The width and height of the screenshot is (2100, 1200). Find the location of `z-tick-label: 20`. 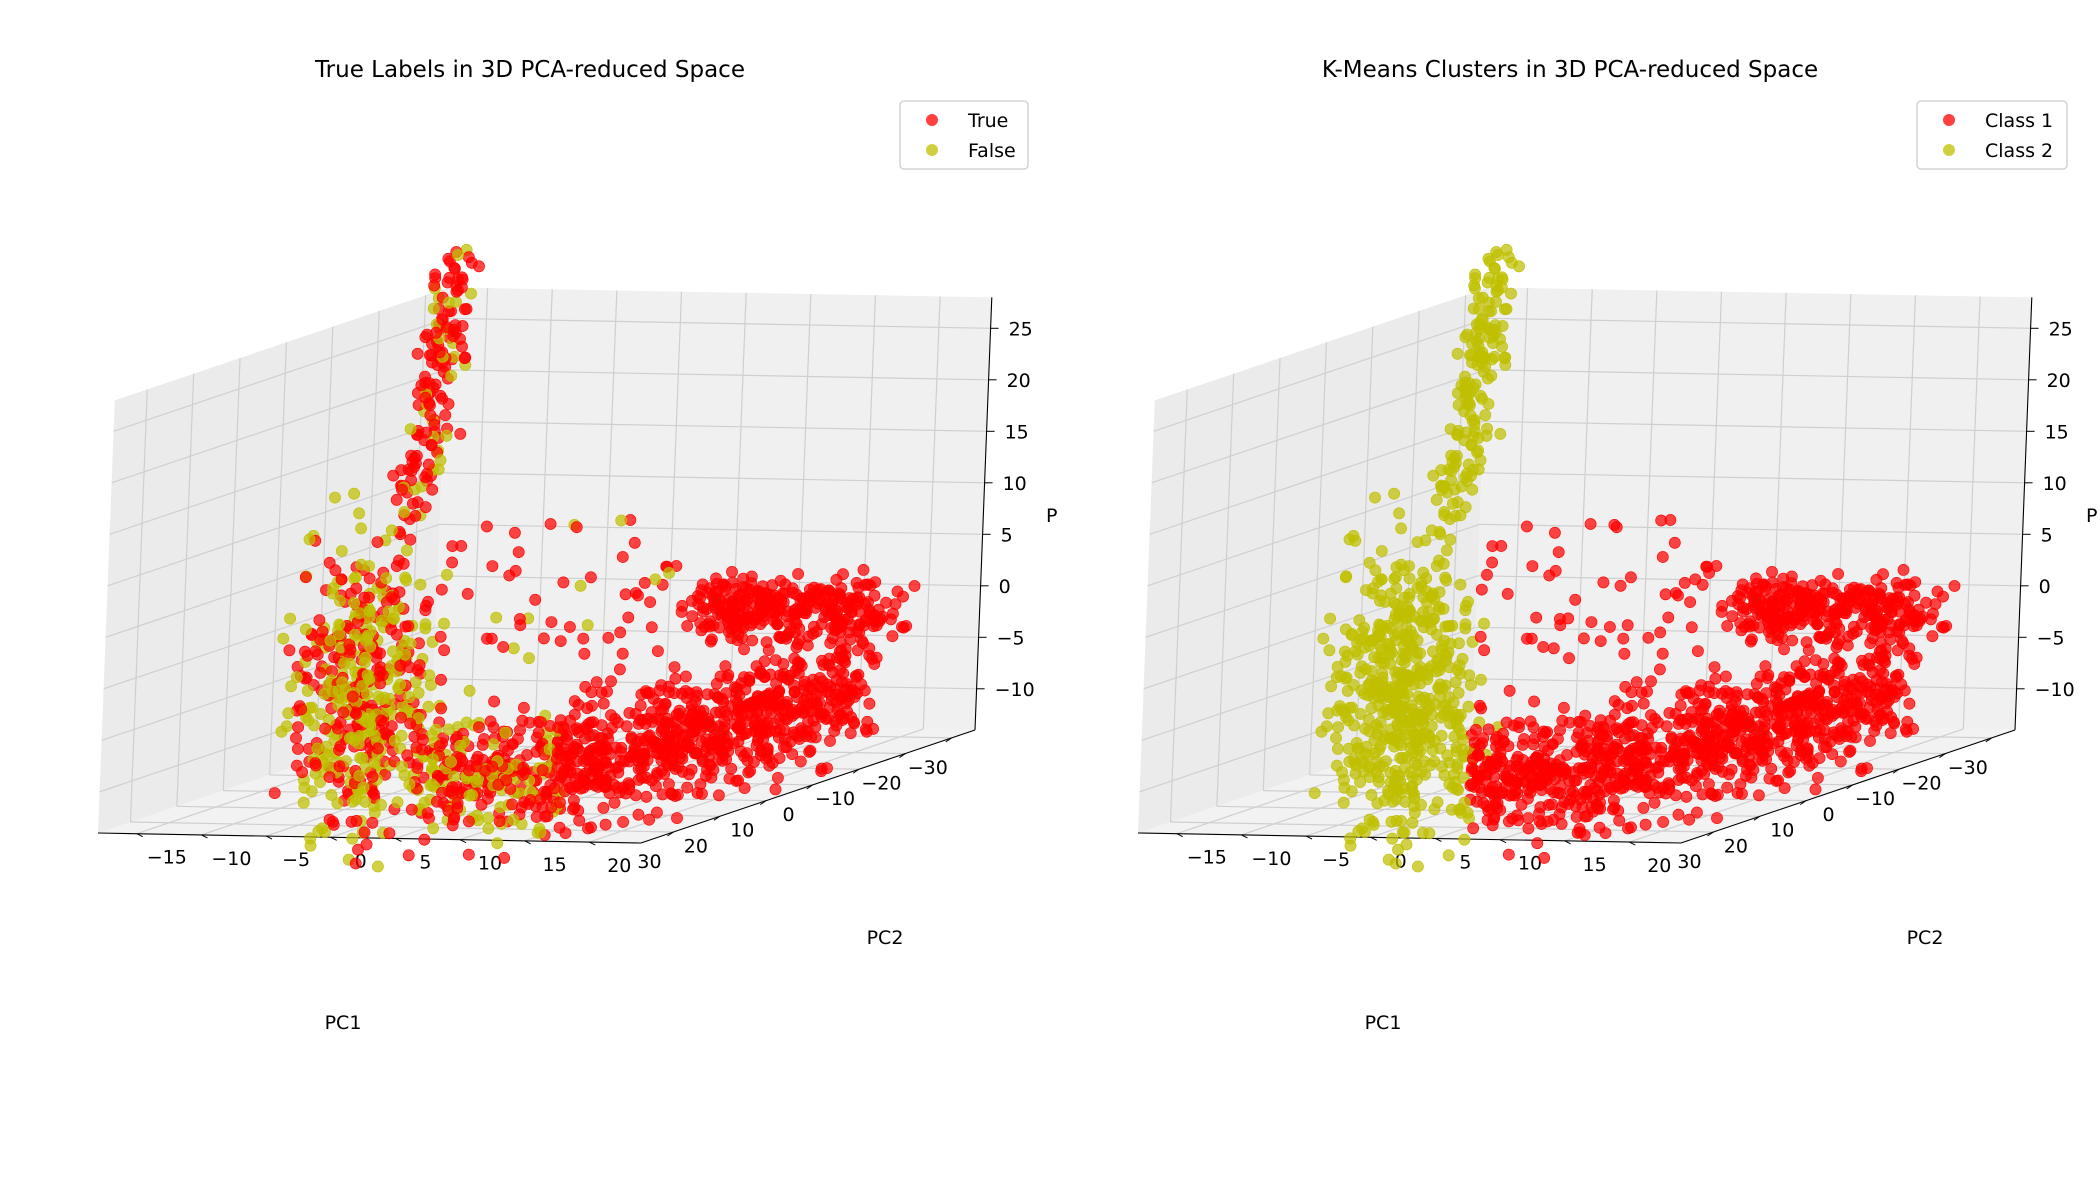

z-tick-label: 20 is located at coordinates (1019, 381).